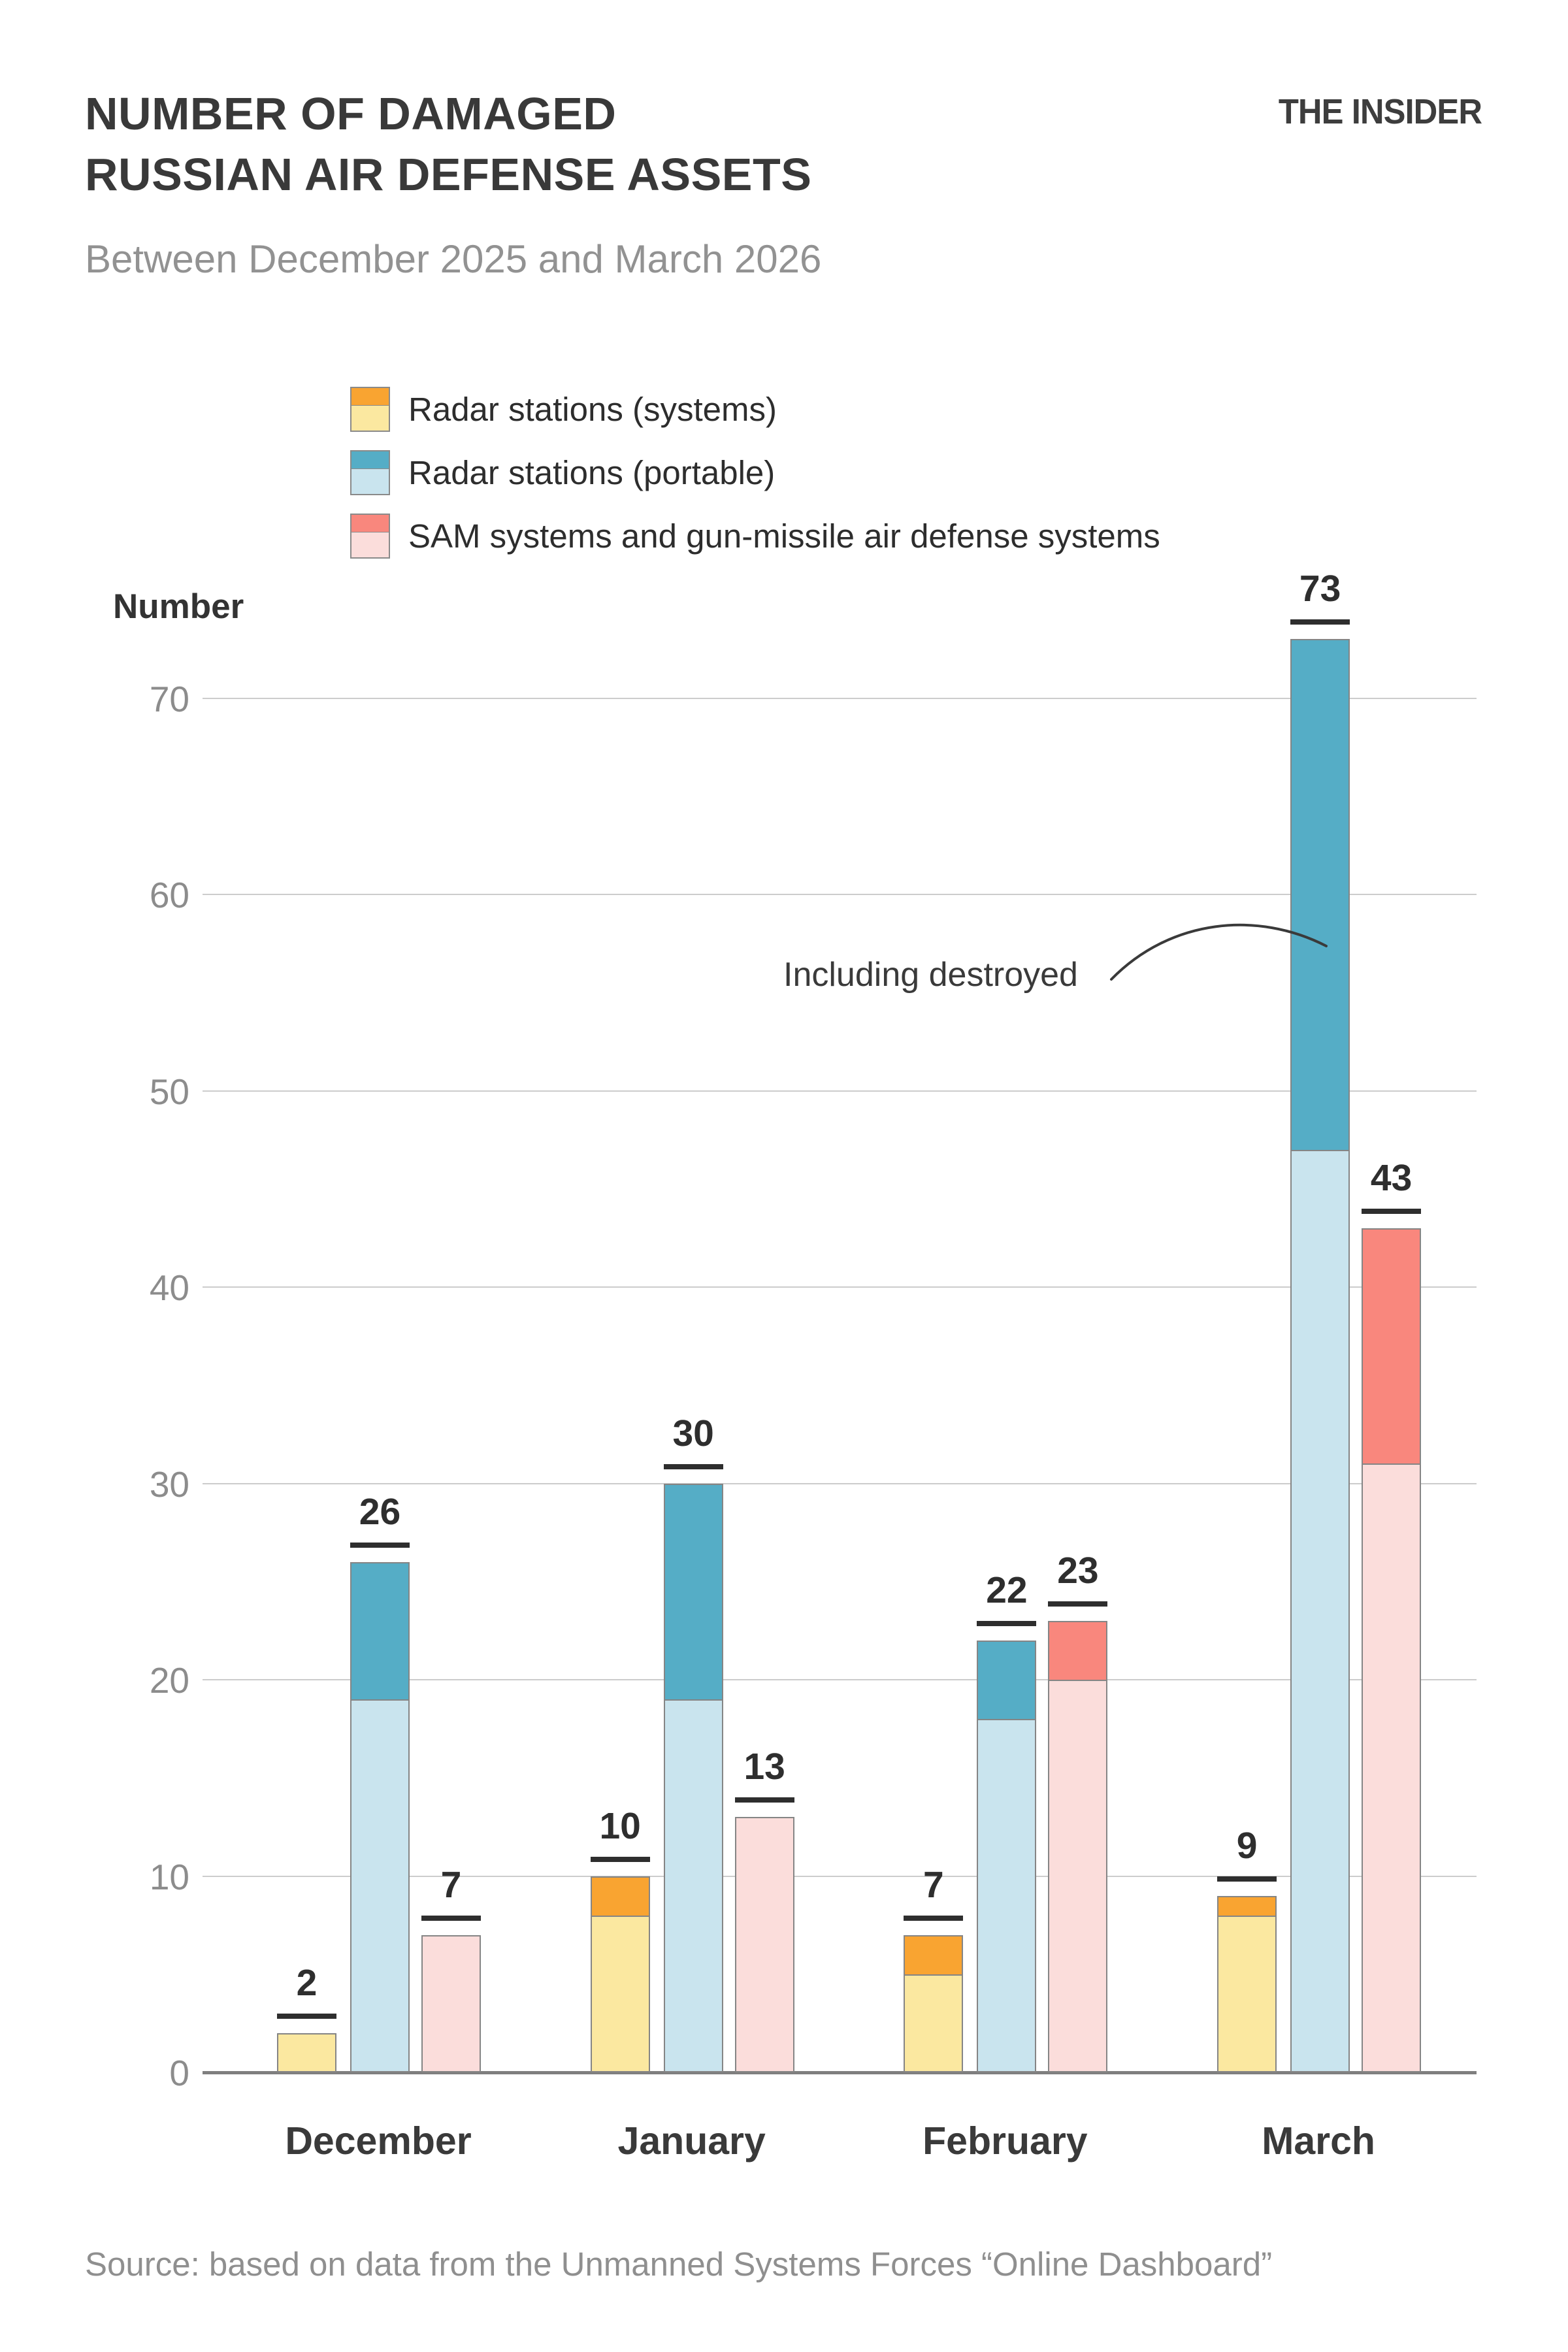  I want to click on bar-destroyed-segment-february-radar-portable, so click(1007, 1681).